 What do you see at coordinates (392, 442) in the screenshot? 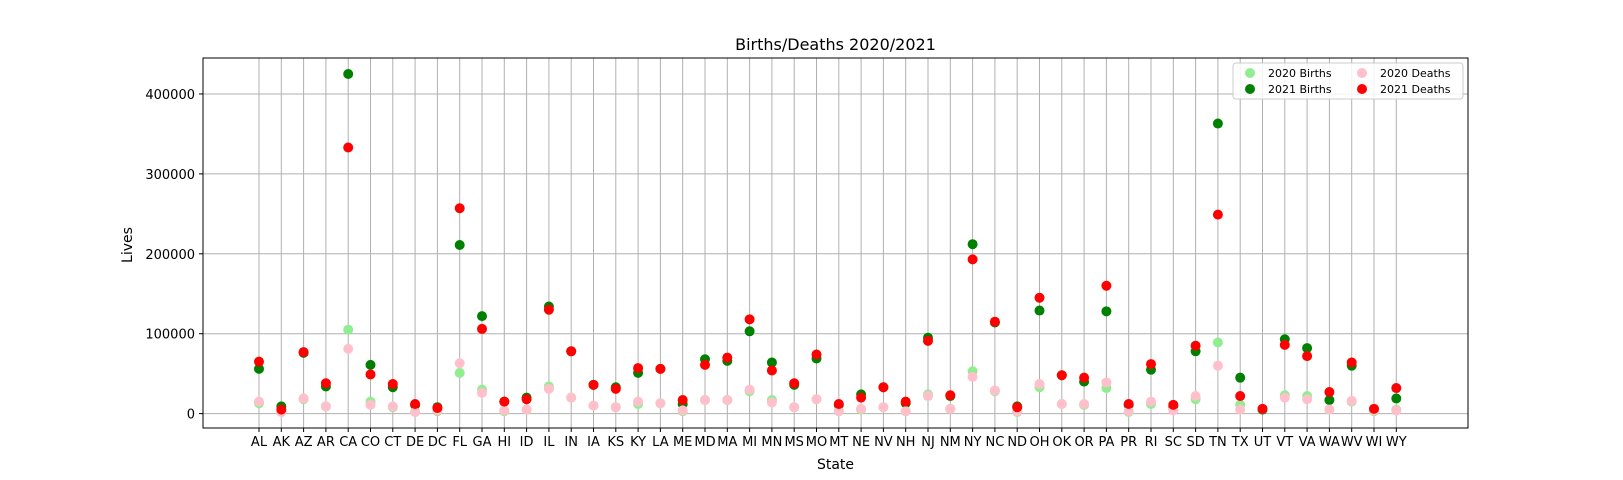
I see `x-tick-label: CT` at bounding box center [392, 442].